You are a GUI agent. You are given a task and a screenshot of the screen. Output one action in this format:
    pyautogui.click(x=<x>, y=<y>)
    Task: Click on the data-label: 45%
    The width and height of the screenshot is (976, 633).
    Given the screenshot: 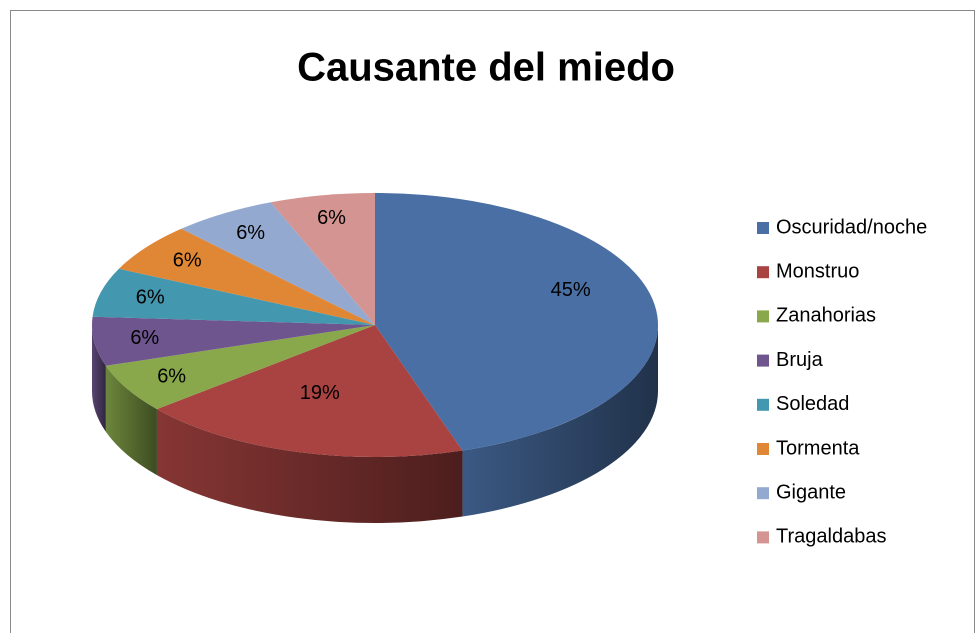 What is the action you would take?
    pyautogui.click(x=571, y=290)
    